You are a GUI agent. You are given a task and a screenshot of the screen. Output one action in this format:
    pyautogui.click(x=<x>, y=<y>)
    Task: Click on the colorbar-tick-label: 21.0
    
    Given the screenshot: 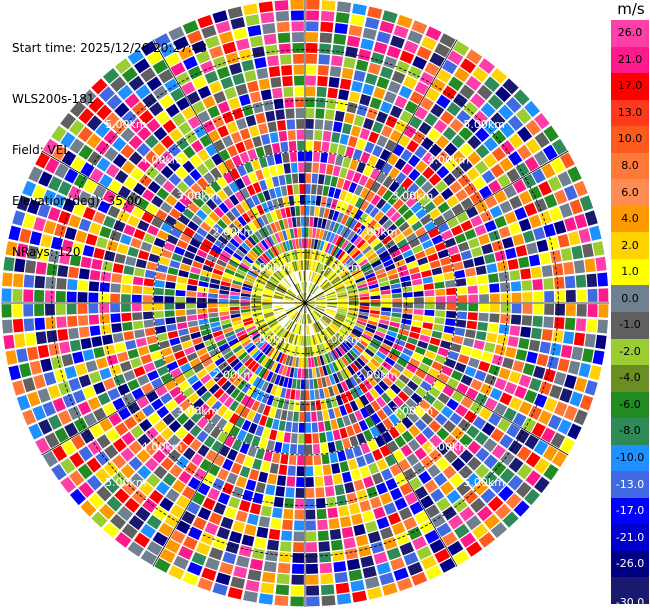 What is the action you would take?
    pyautogui.click(x=630, y=59)
    